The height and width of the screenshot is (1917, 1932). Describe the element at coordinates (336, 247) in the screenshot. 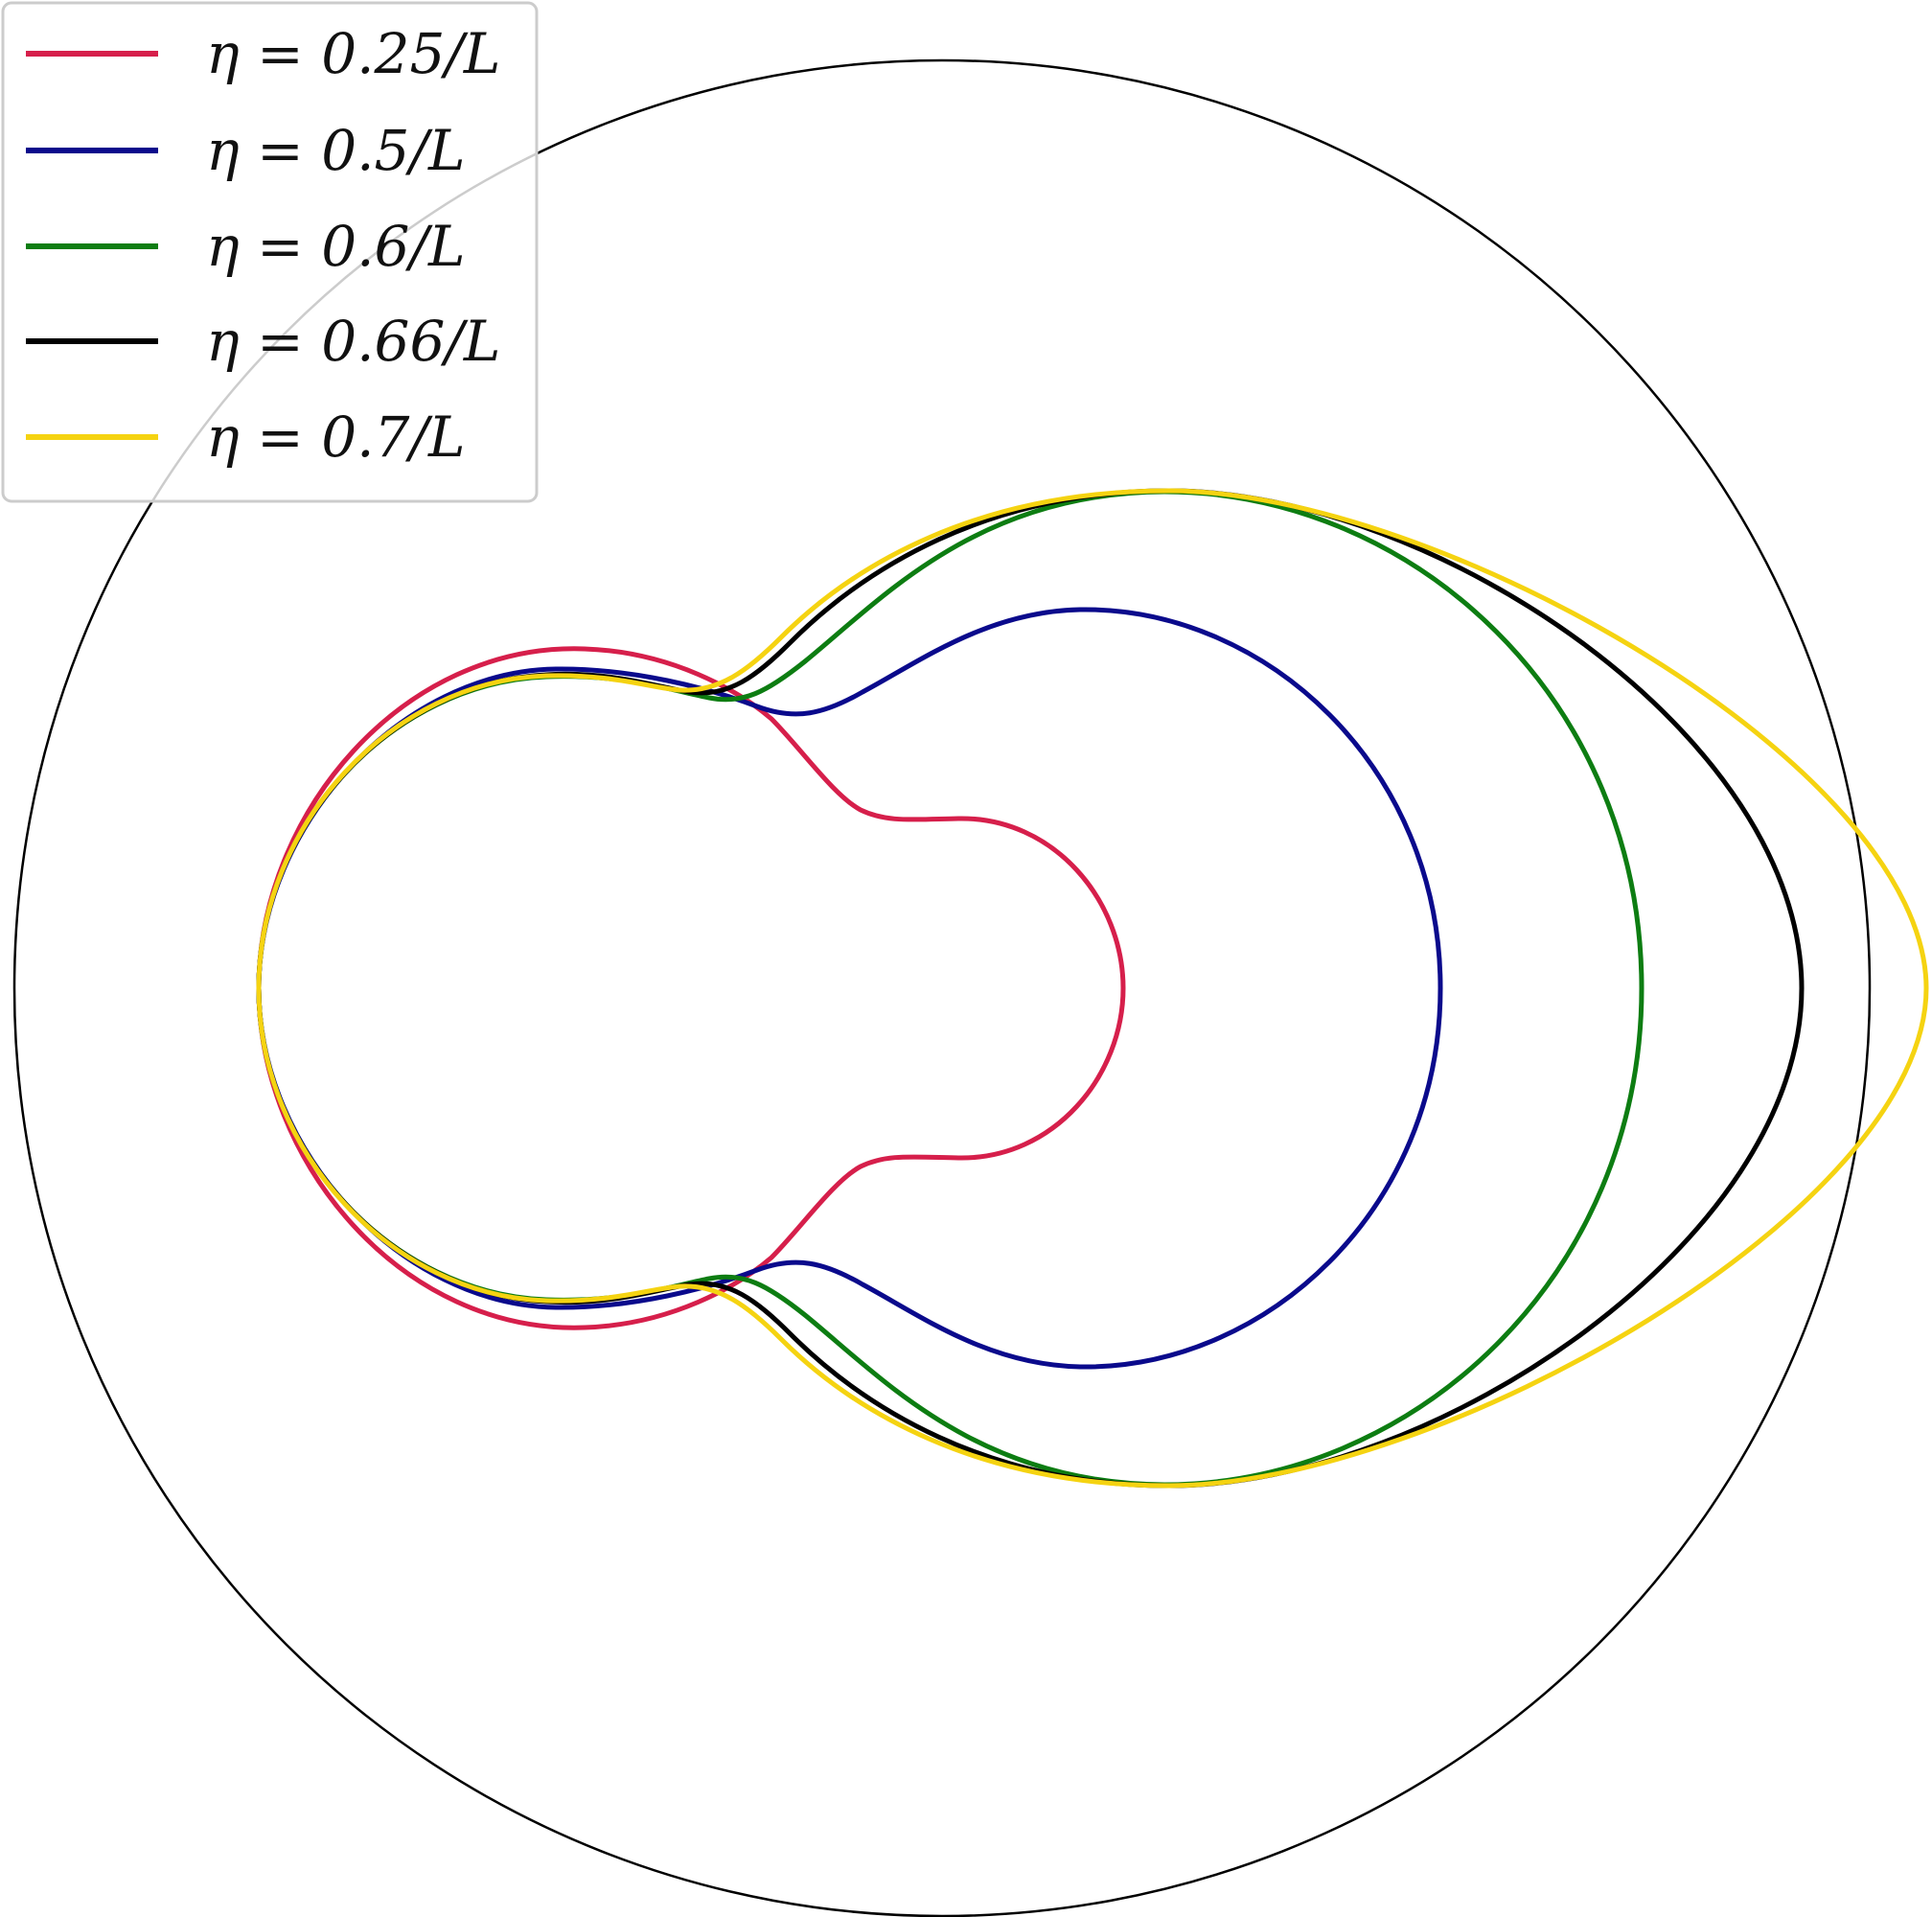

I see `legend-label-eta-0.6: η = 0.6/L` at that location.